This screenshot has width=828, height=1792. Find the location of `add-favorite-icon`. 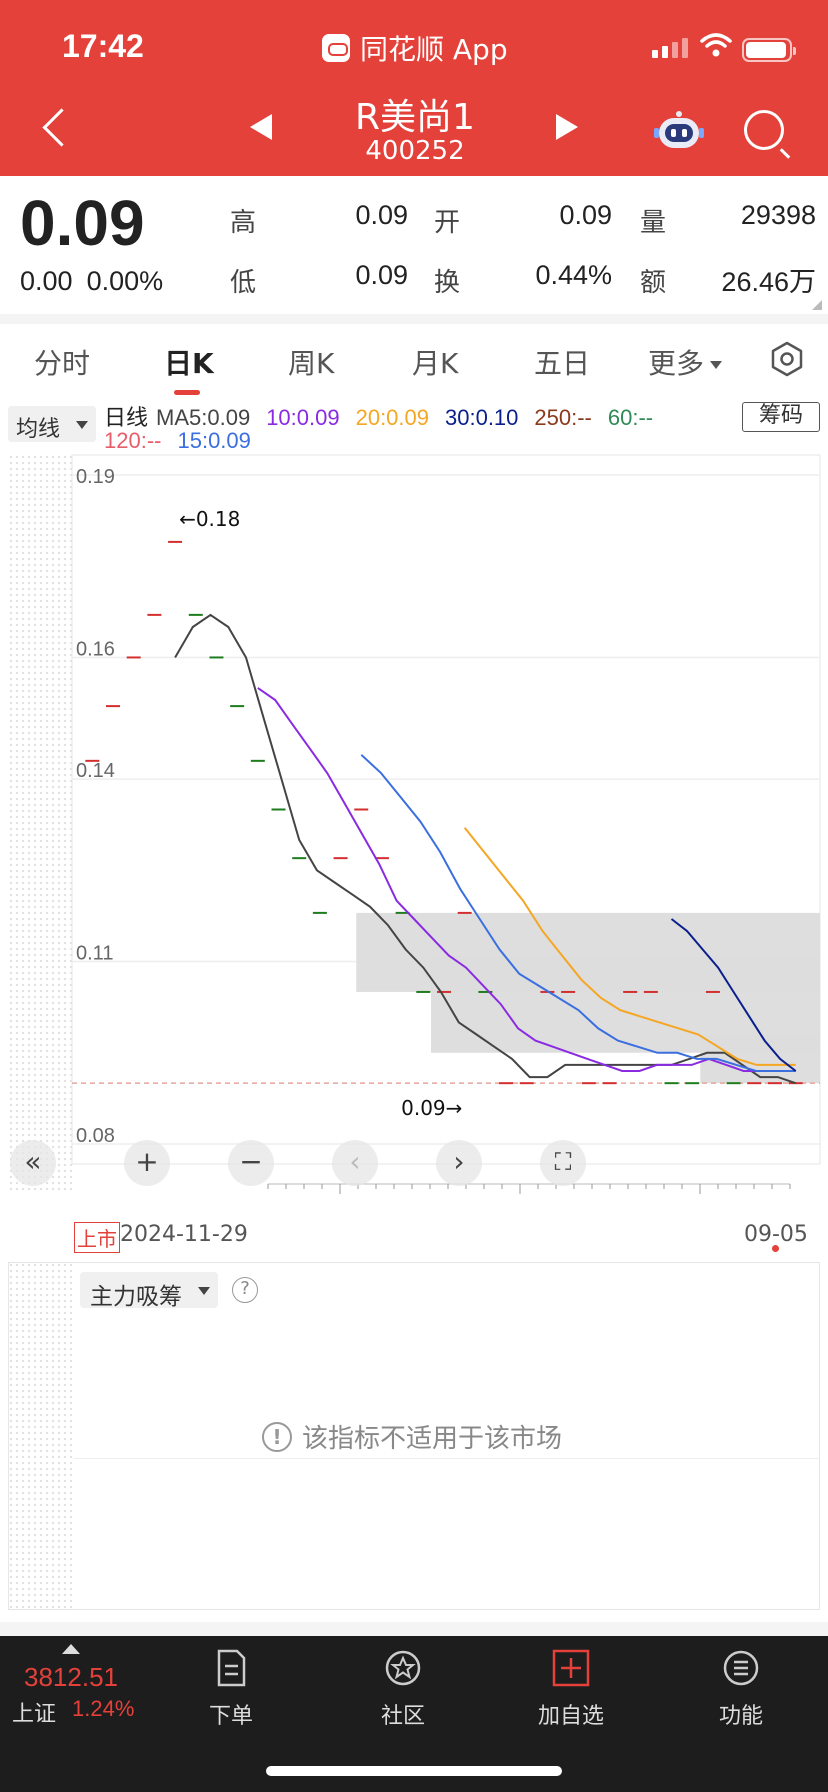

add-favorite-icon is located at coordinates (571, 1668).